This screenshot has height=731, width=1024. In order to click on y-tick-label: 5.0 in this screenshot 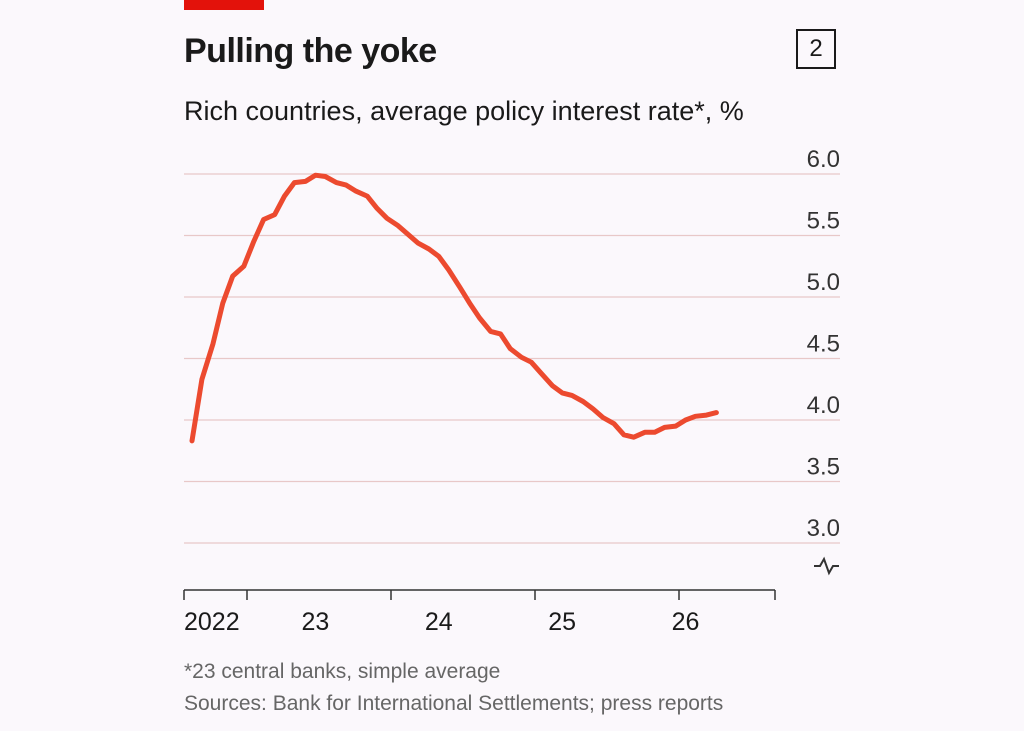, I will do `click(823, 282)`.